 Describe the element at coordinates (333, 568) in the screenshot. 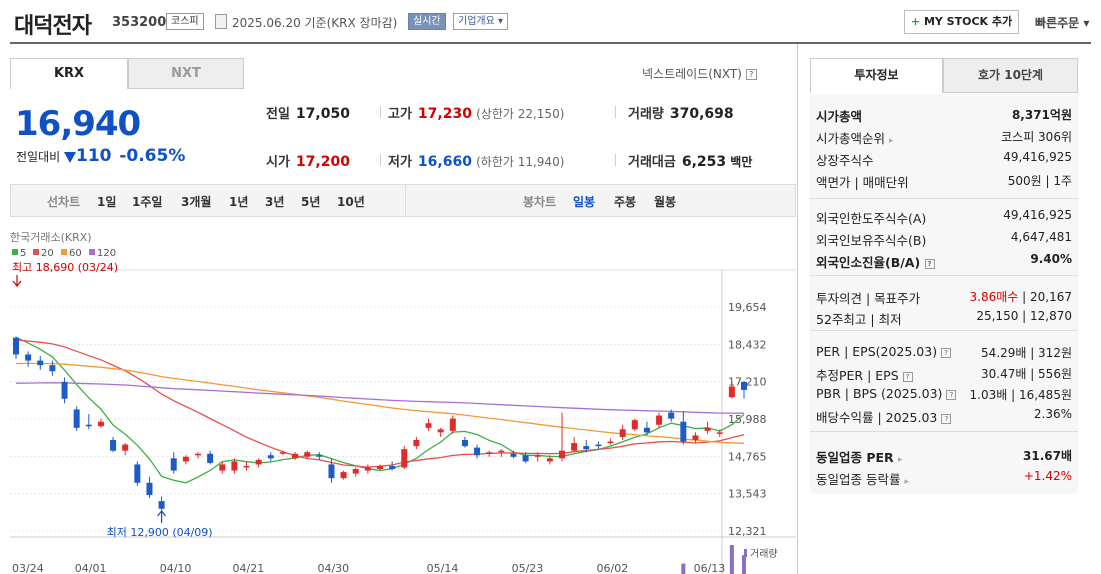

I see `x-tick-label: 04/30` at that location.